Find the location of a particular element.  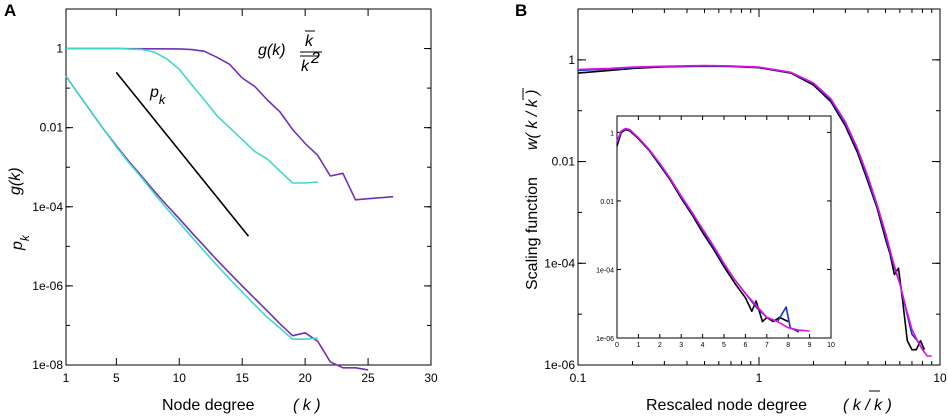

panel-a-ylabel-pk-main: p is located at coordinates (17, 246).